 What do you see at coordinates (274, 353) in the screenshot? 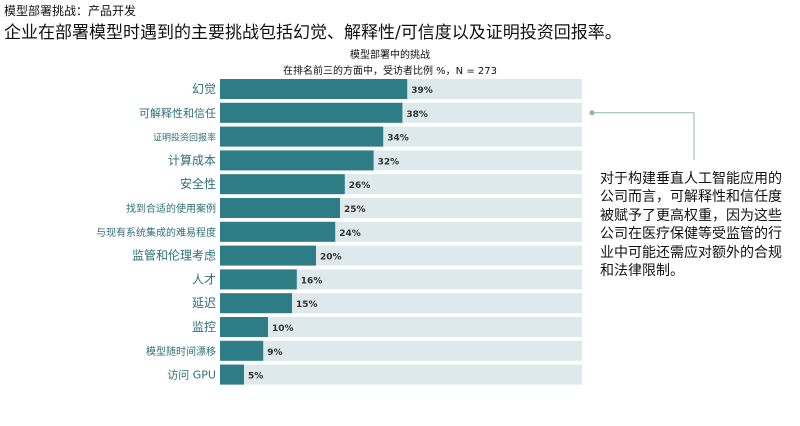
I see `value-label: 9%` at bounding box center [274, 353].